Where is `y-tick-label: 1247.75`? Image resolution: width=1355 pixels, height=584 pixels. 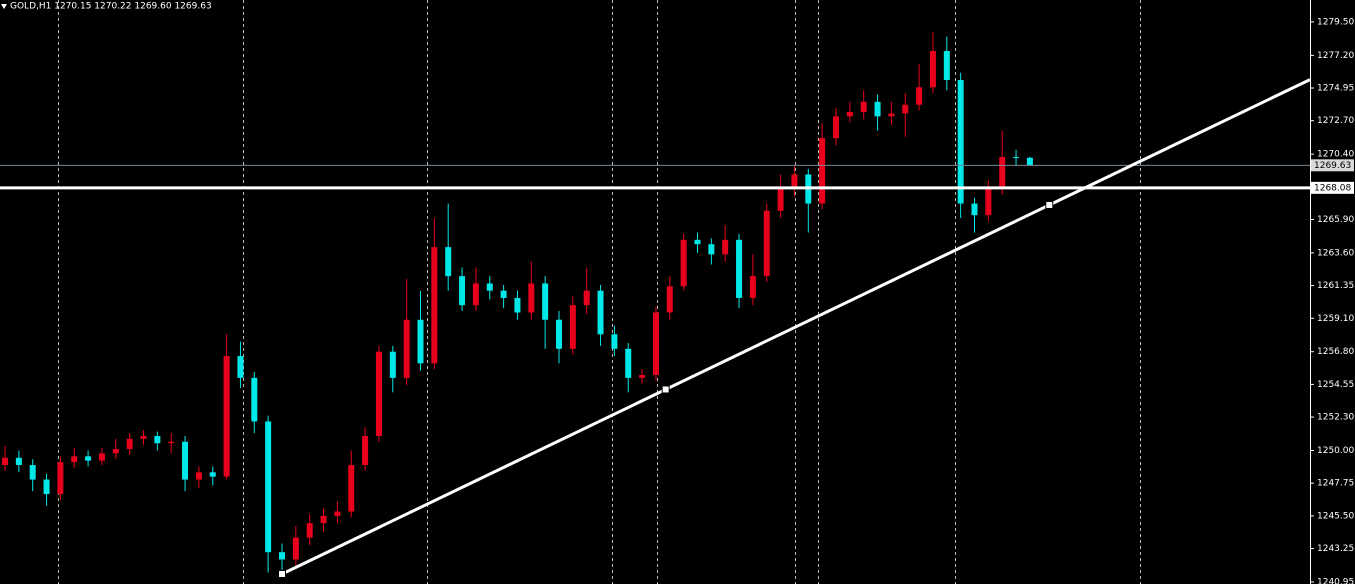 y-tick-label: 1247.75 is located at coordinates (1335, 484).